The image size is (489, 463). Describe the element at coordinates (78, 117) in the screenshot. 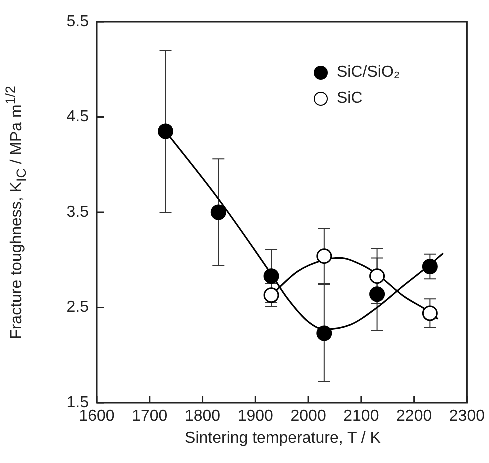

I see `y-tick-label: 4.5` at that location.